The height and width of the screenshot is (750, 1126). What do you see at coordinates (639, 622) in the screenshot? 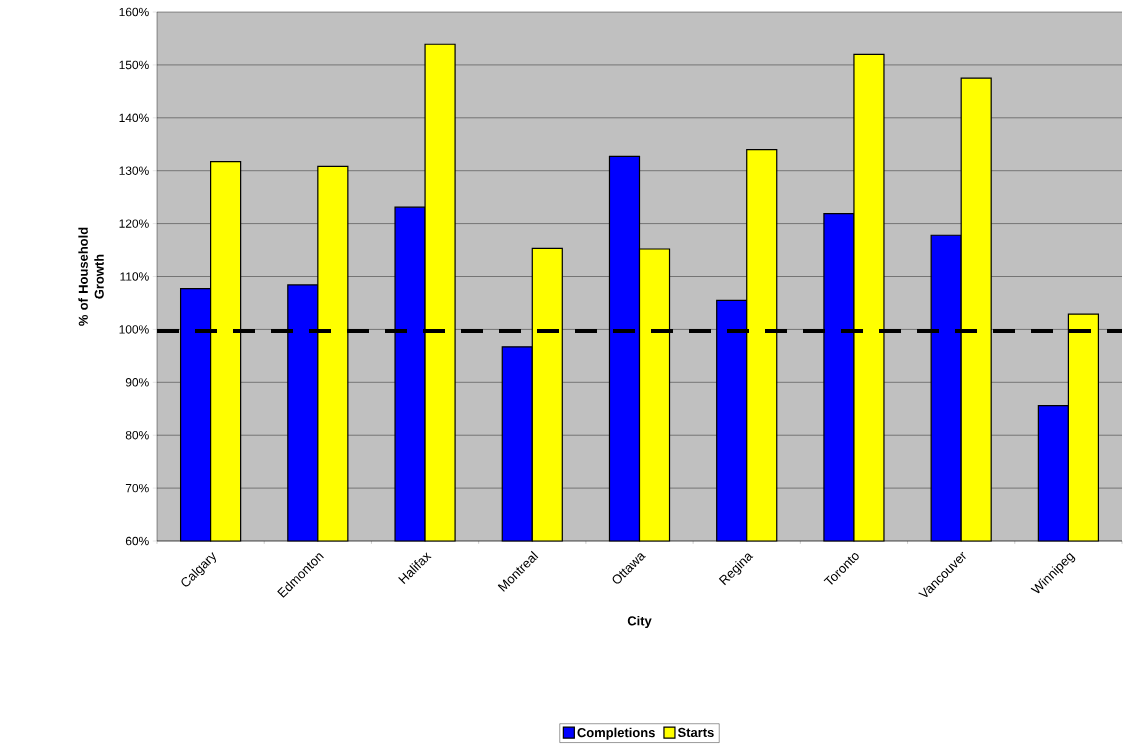
I see `x-axis-title: City` at bounding box center [639, 622].